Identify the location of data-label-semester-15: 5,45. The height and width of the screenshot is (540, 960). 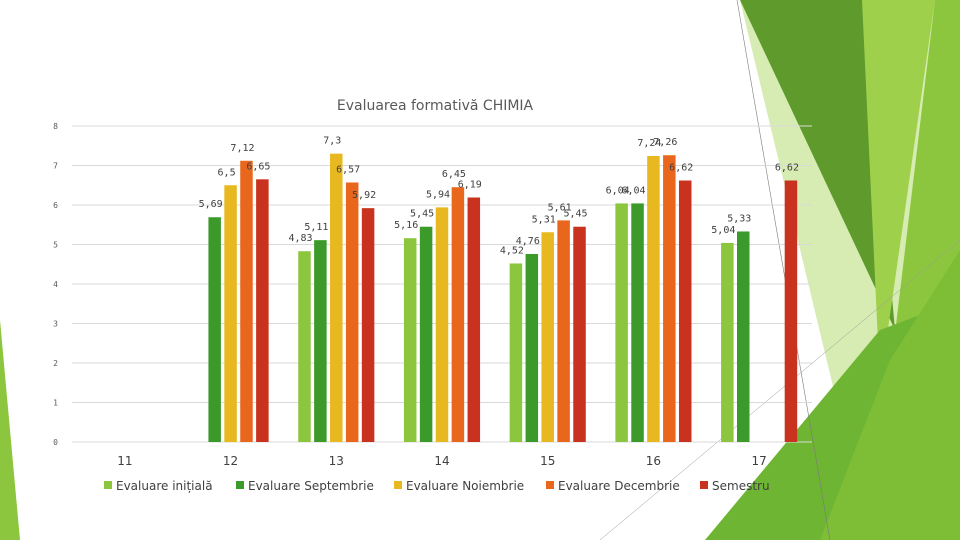
(575, 214).